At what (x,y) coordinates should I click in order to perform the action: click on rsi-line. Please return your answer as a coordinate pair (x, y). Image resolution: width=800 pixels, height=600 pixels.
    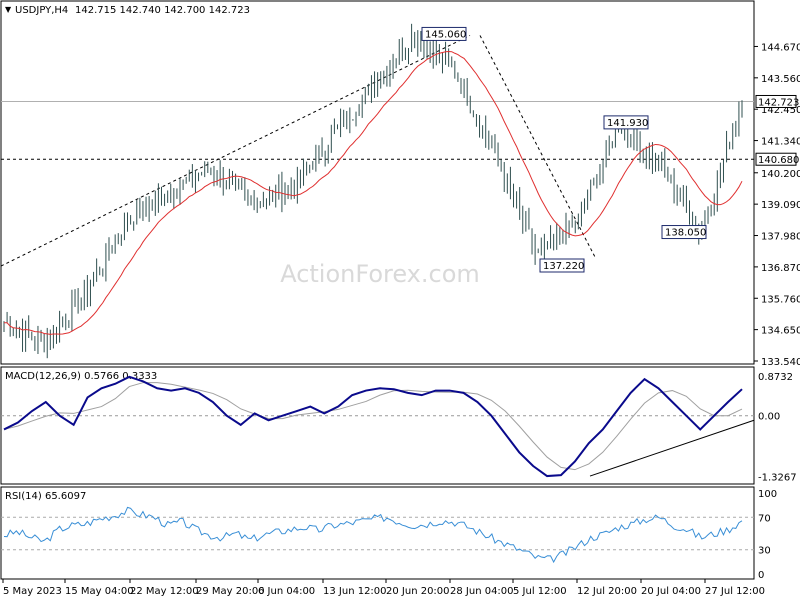
    Looking at the image, I should click on (377, 535).